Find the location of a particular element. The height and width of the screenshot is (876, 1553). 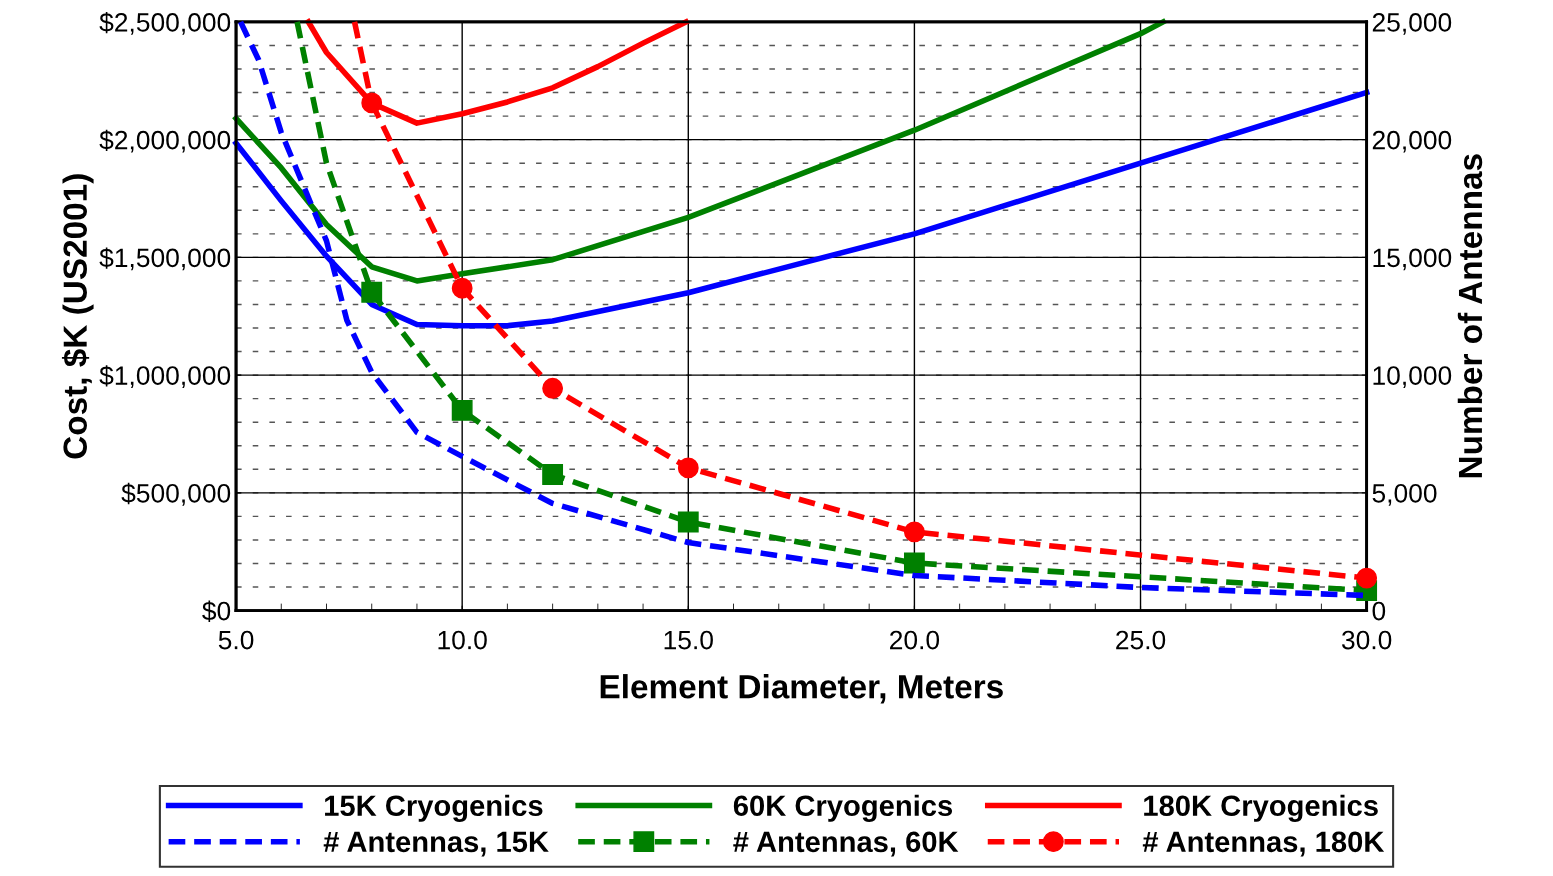

y2-tick-label: 0 is located at coordinates (1379, 611).